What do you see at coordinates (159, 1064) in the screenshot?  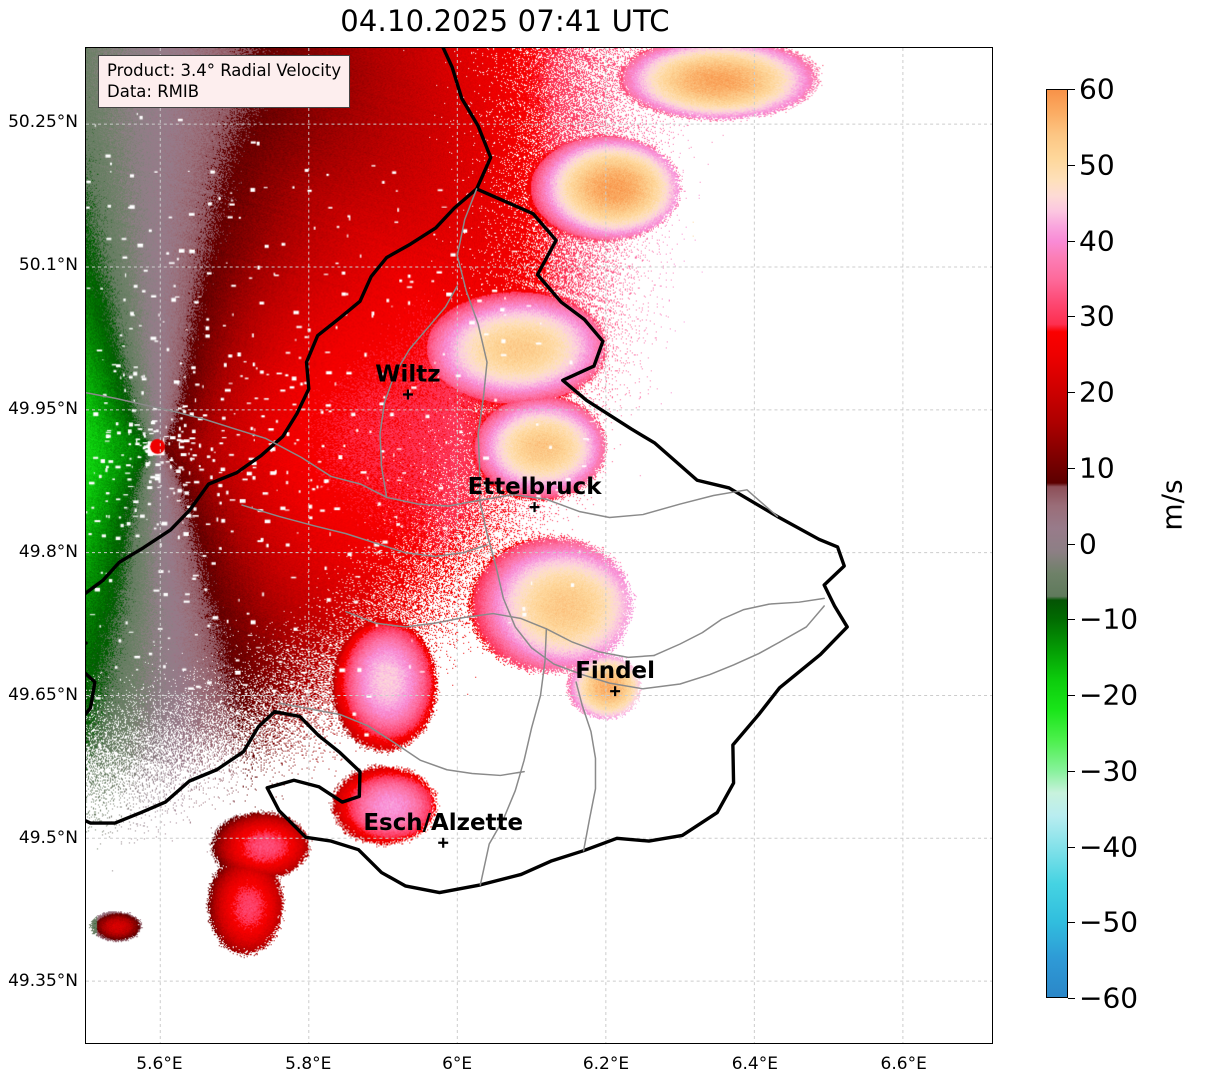 I see `x-tick-label: 5.6°E` at bounding box center [159, 1064].